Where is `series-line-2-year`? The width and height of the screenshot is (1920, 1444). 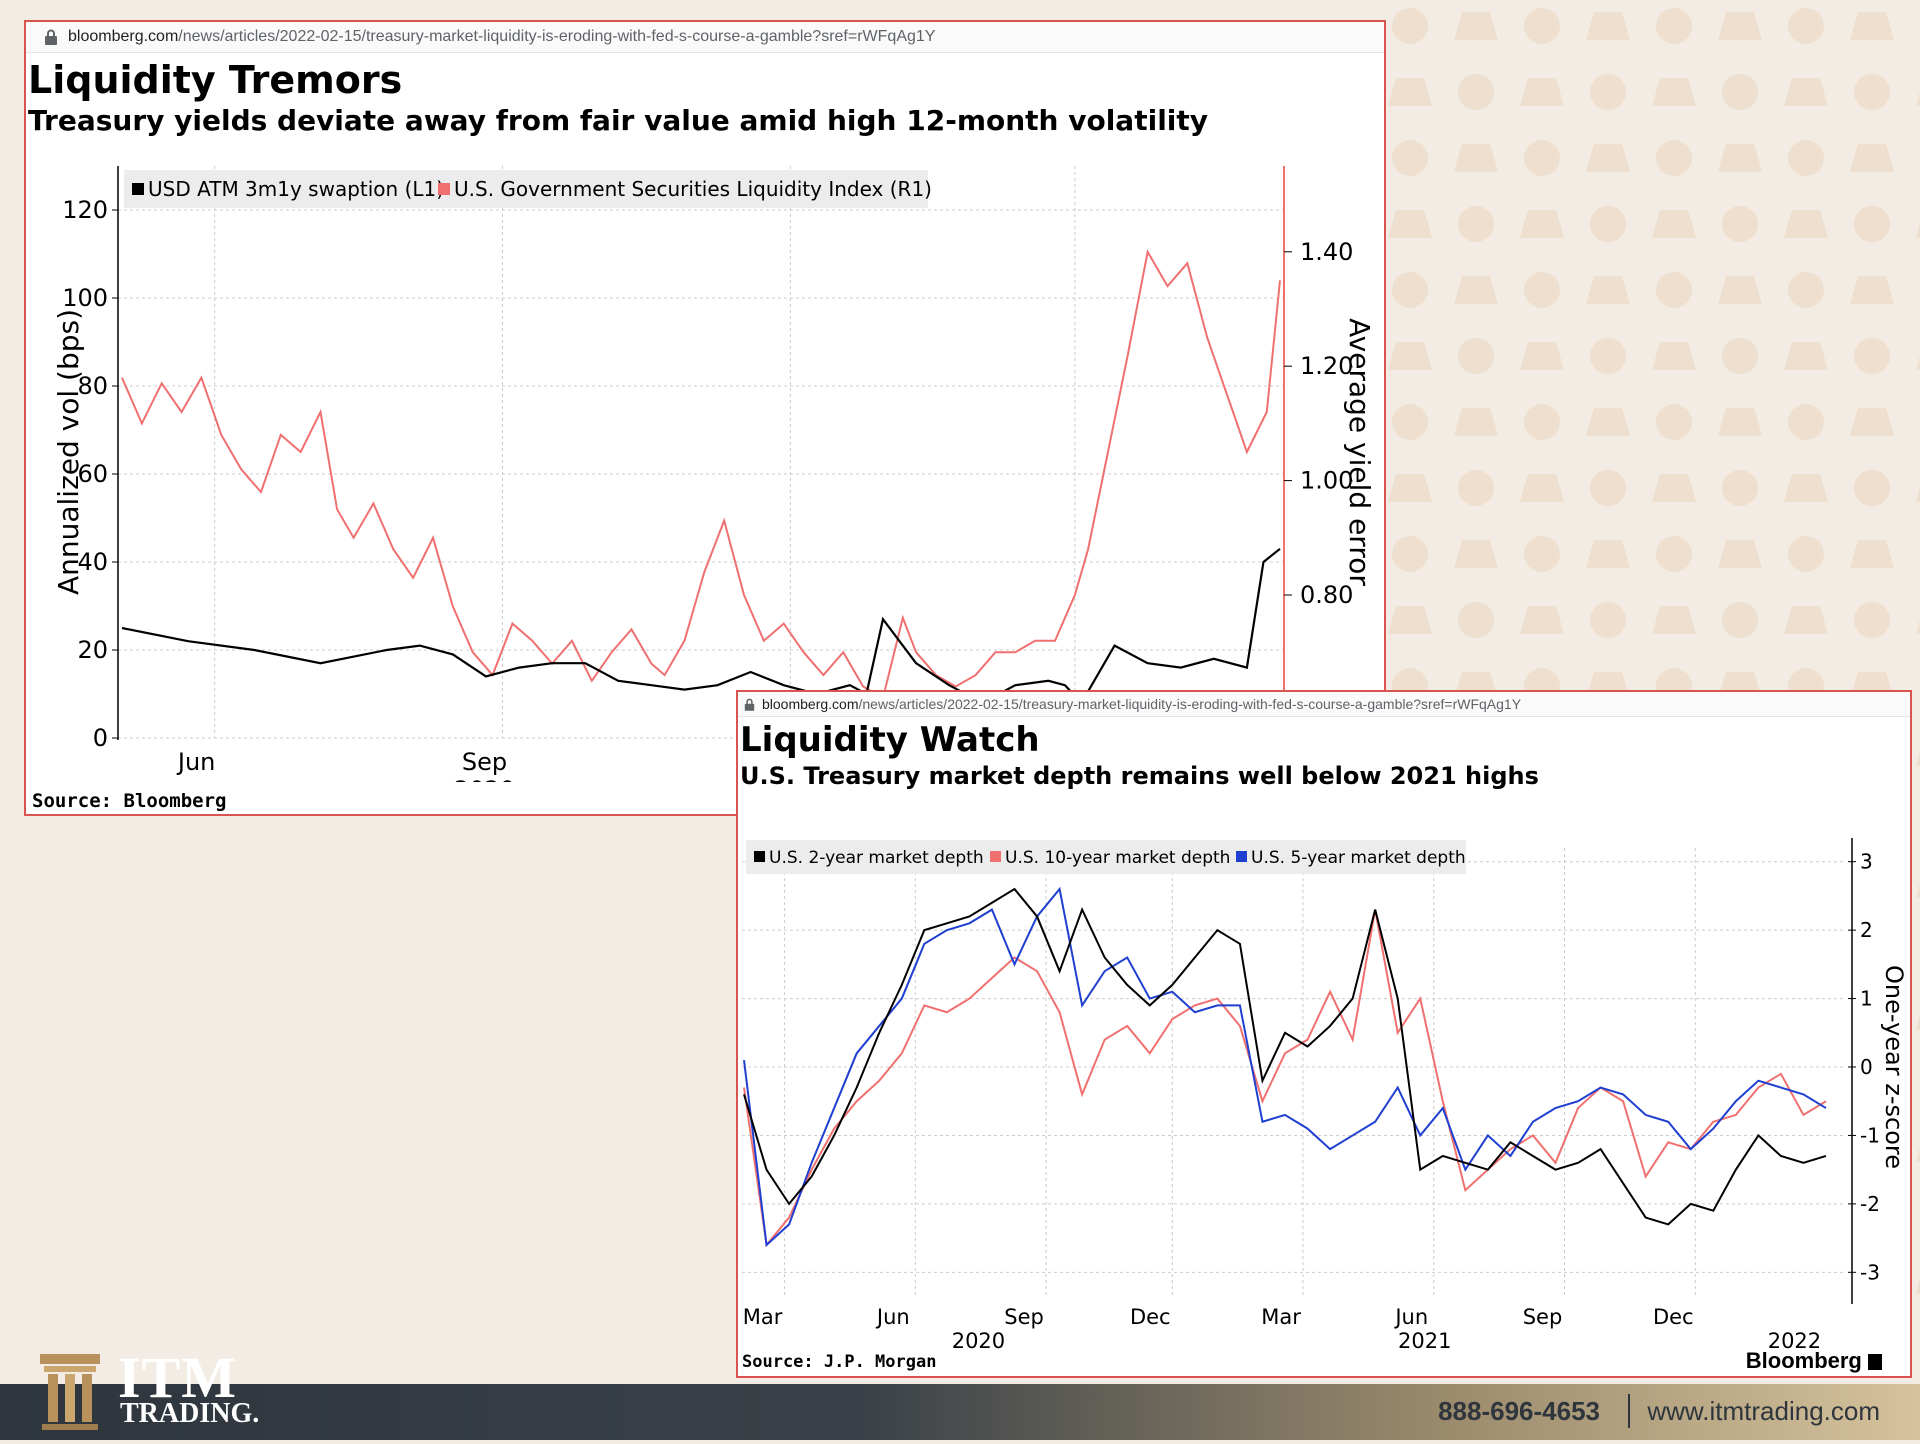
series-line-2-year is located at coordinates (1285, 1056).